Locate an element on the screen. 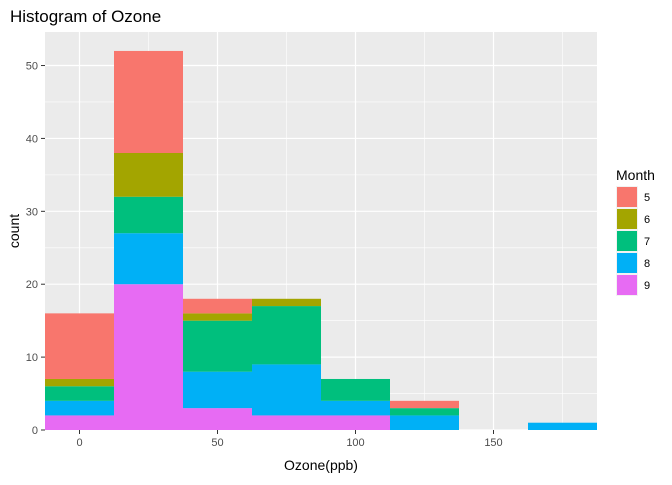 The width and height of the screenshot is (672, 485). legend: Month 5 6 7 8 9 is located at coordinates (635, 231).